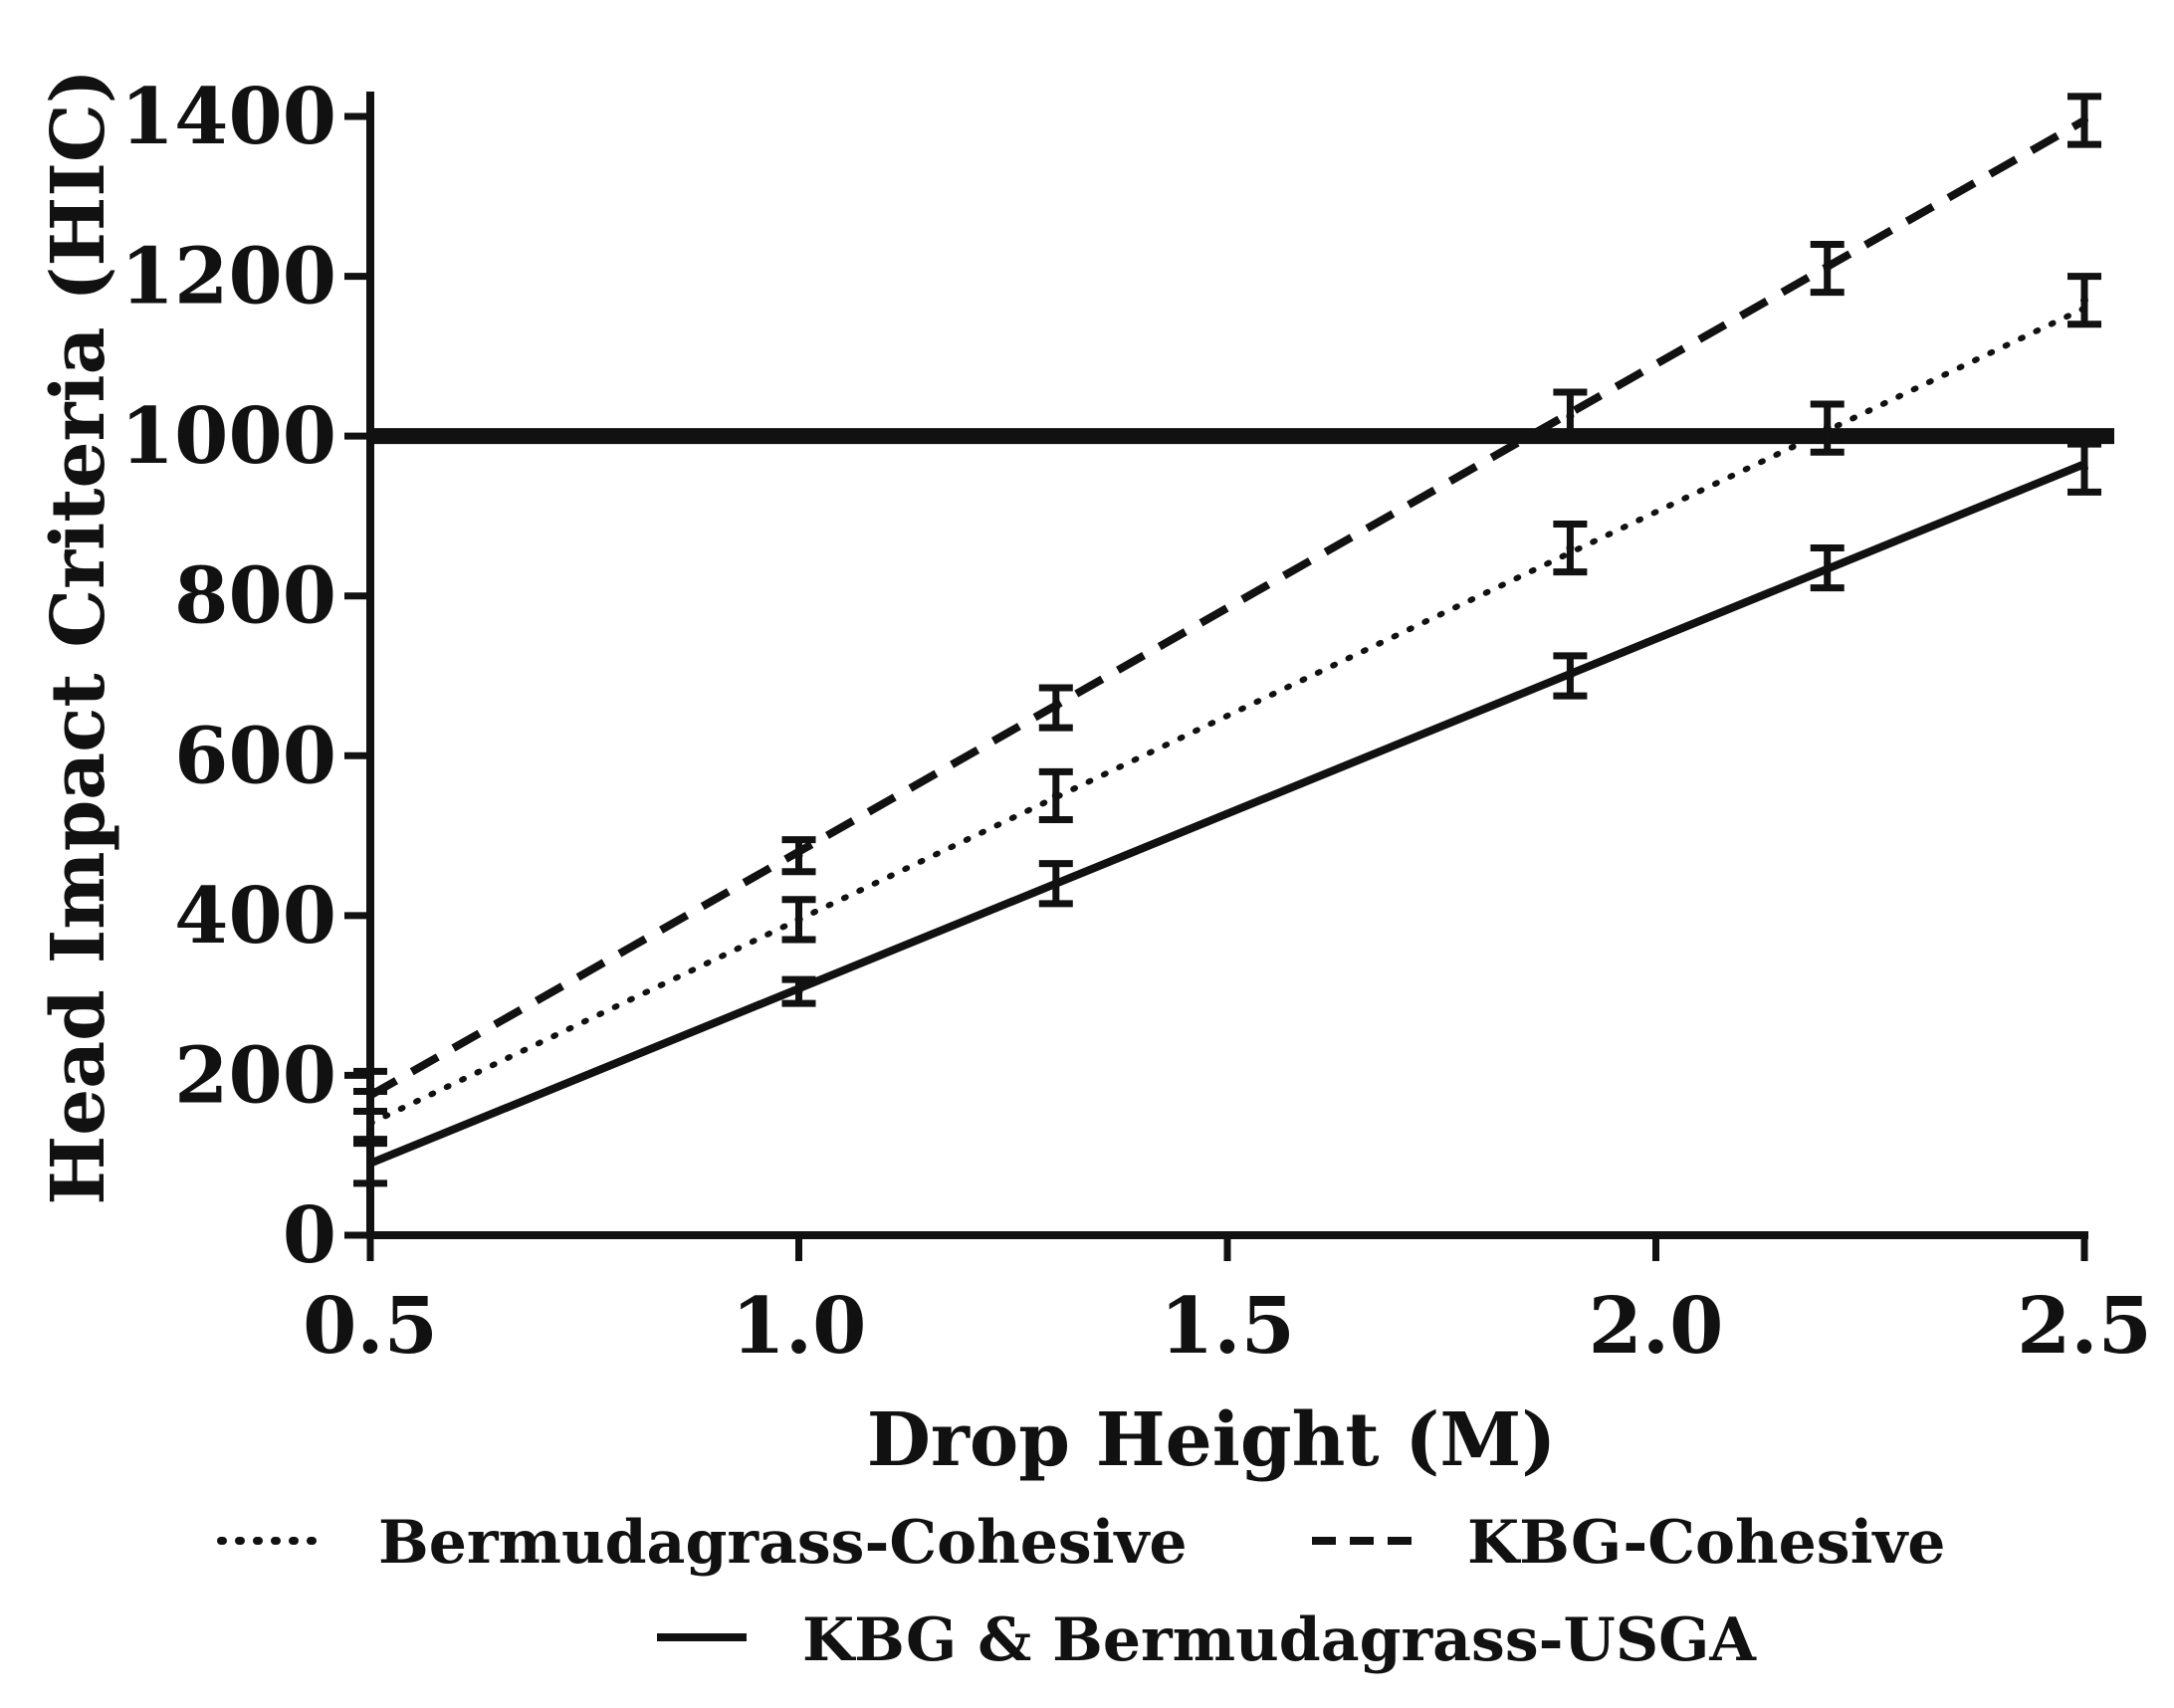 The image size is (2174, 1708). What do you see at coordinates (255, 1075) in the screenshot?
I see `y-tick-label: 200` at bounding box center [255, 1075].